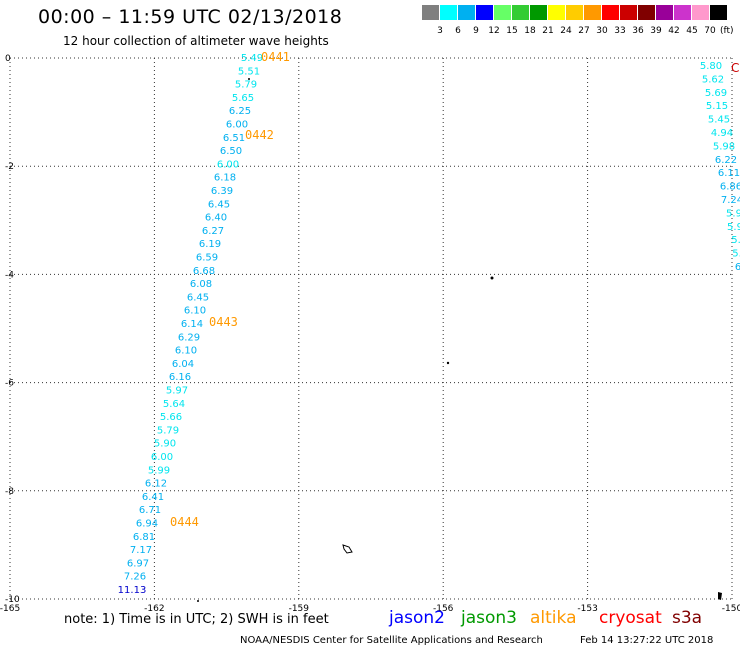 The height and width of the screenshot is (650, 740). Describe the element at coordinates (165, 444) in the screenshot. I see `swh-value-label: 5.90` at that location.